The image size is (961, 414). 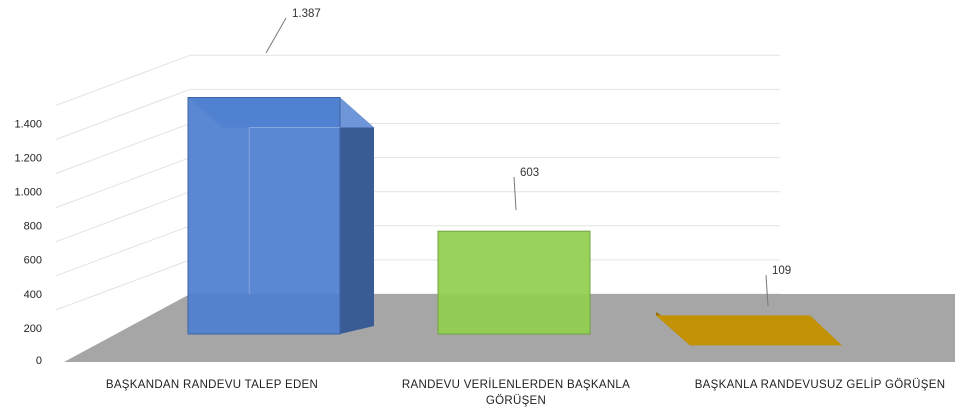 What do you see at coordinates (820, 384) in the screenshot?
I see `x-tick-label: BAŞKANLA RANDEVUSUZ GELİP GÖRÜŞEN` at bounding box center [820, 384].